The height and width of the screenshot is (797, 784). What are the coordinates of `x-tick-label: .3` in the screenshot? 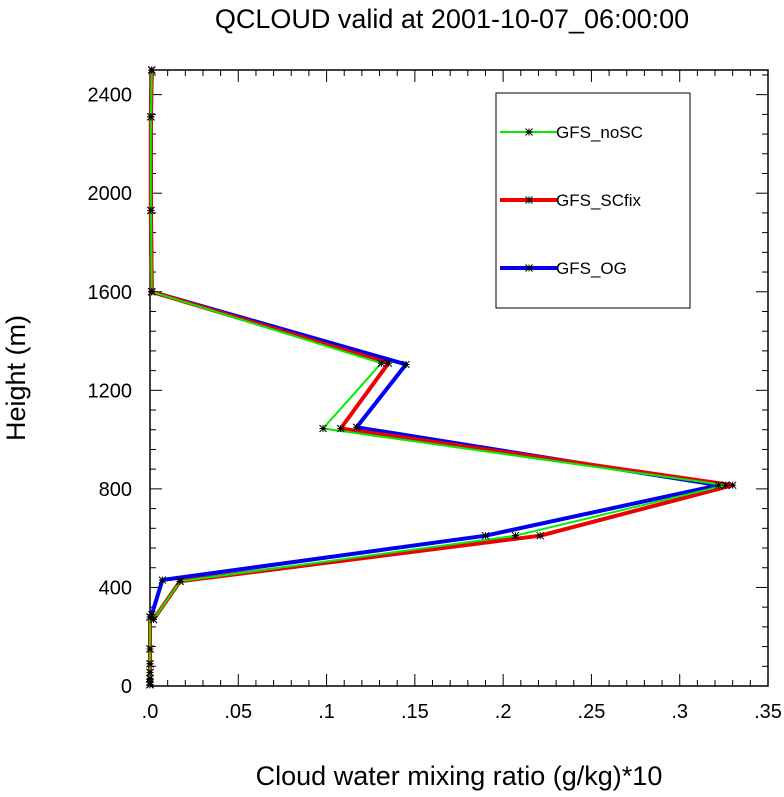 It's located at (679, 712).